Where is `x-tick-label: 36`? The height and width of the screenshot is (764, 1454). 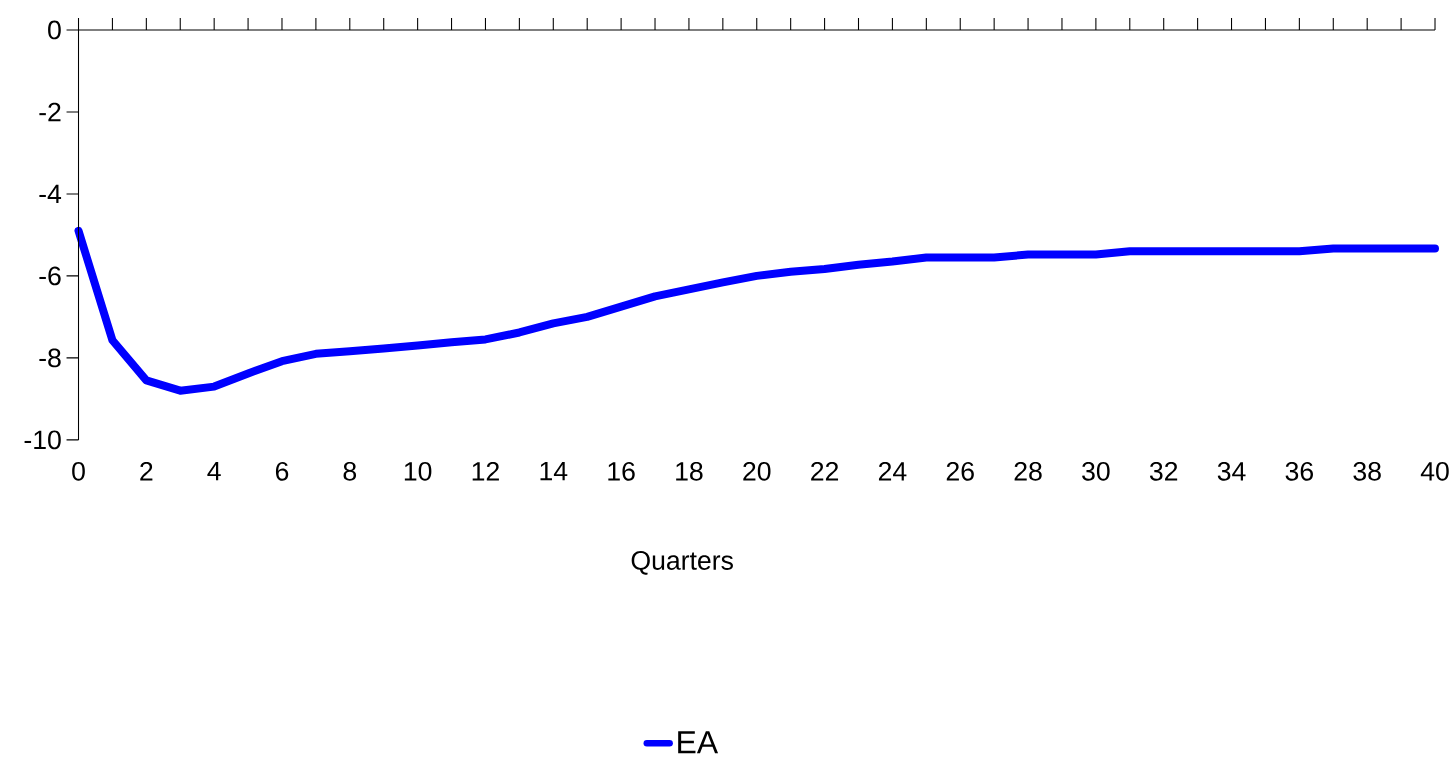 x-tick-label: 36 is located at coordinates (1299, 471).